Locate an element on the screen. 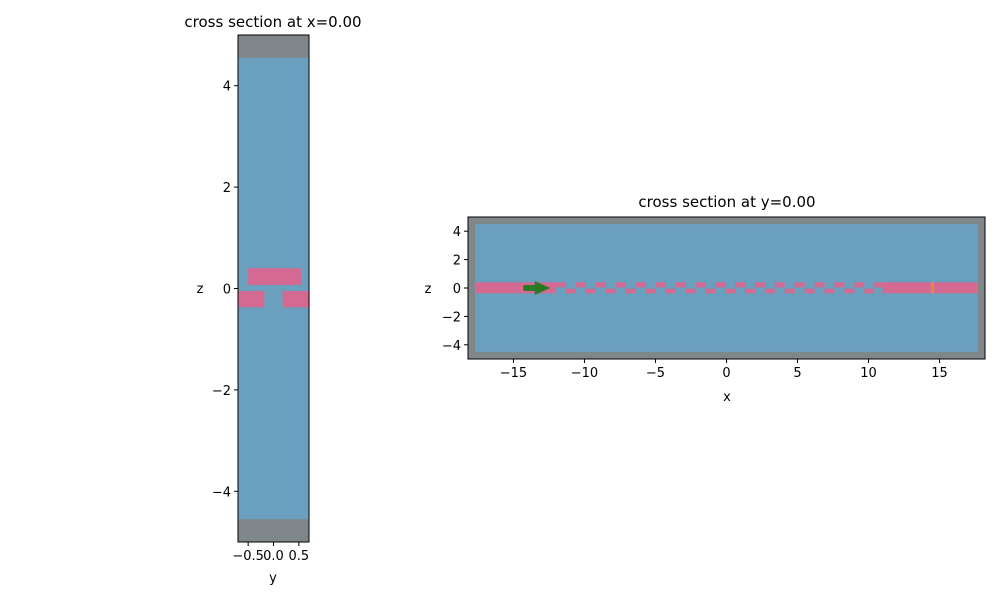 The height and width of the screenshot is (600, 1000). right-xtick-label: −15 is located at coordinates (513, 373).